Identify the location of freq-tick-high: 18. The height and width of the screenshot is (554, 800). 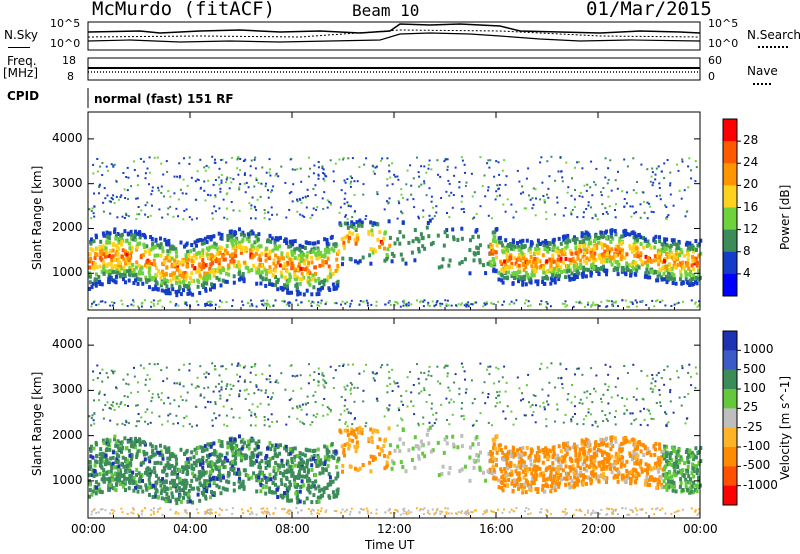
(69, 60).